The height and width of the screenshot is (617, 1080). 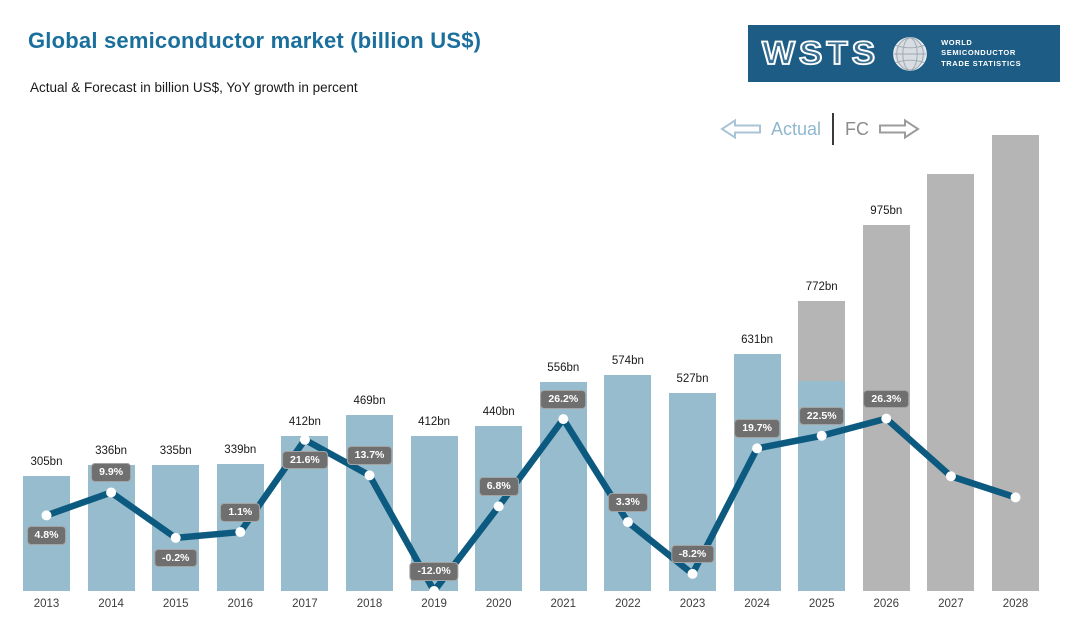 What do you see at coordinates (305, 604) in the screenshot?
I see `x-axis-label: 2017` at bounding box center [305, 604].